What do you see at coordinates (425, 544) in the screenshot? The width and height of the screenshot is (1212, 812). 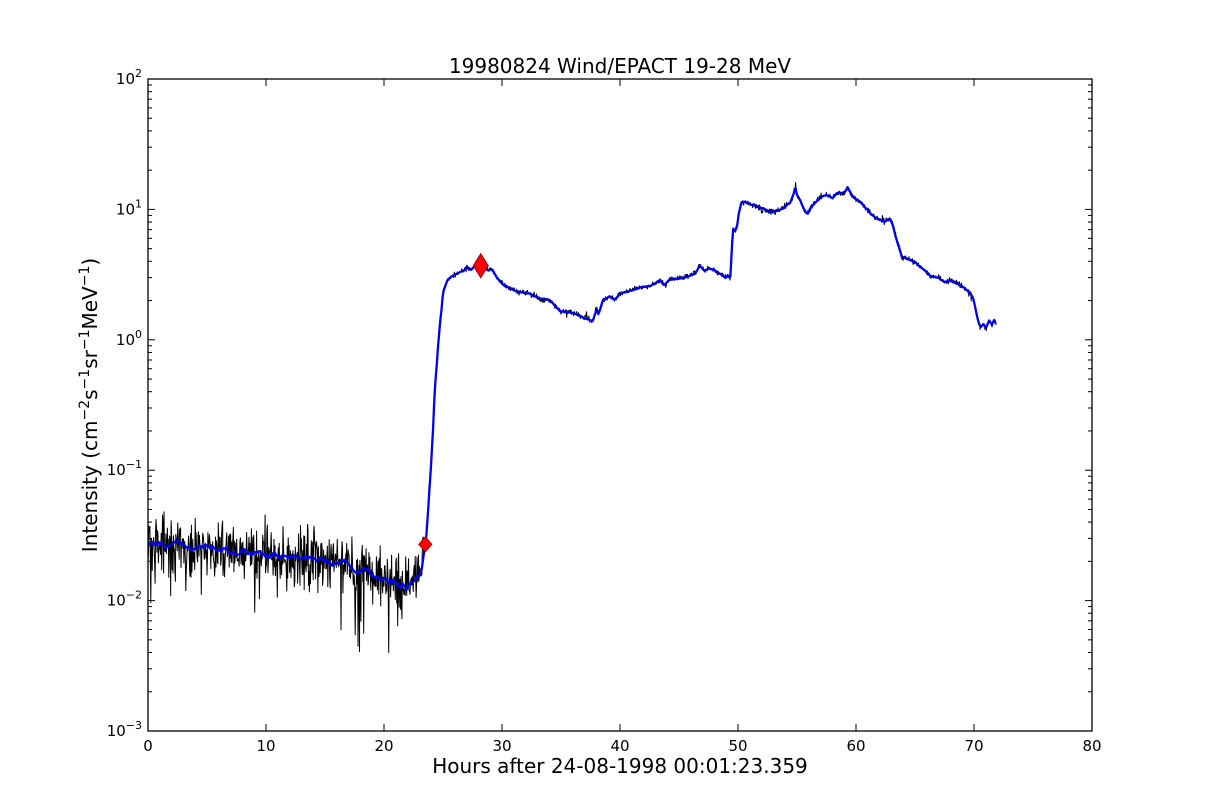 I see `onset-marker` at bounding box center [425, 544].